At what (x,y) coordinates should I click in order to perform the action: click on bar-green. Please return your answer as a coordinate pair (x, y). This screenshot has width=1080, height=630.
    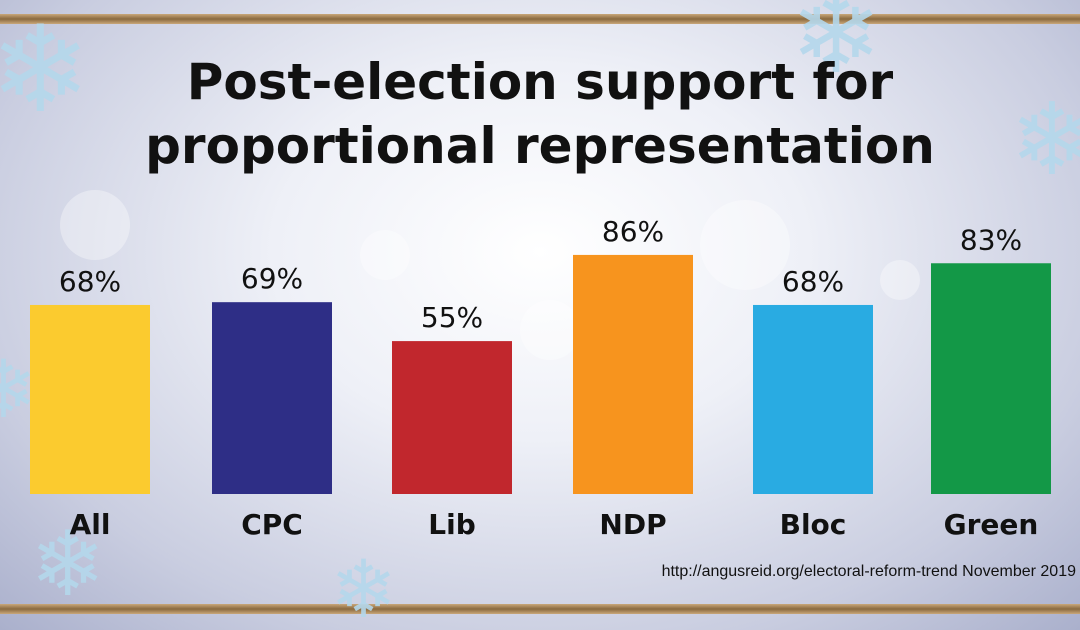
    Looking at the image, I should click on (991, 378).